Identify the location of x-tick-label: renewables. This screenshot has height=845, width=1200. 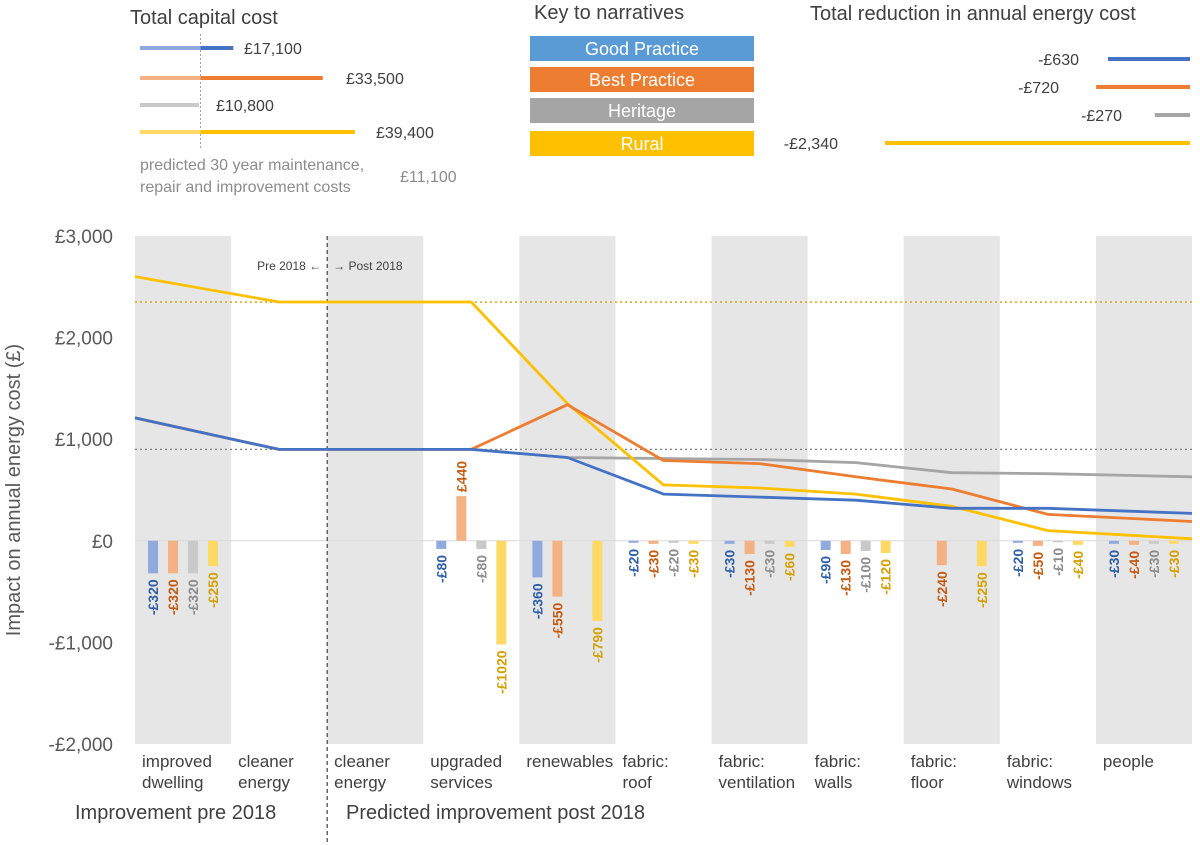
(569, 761).